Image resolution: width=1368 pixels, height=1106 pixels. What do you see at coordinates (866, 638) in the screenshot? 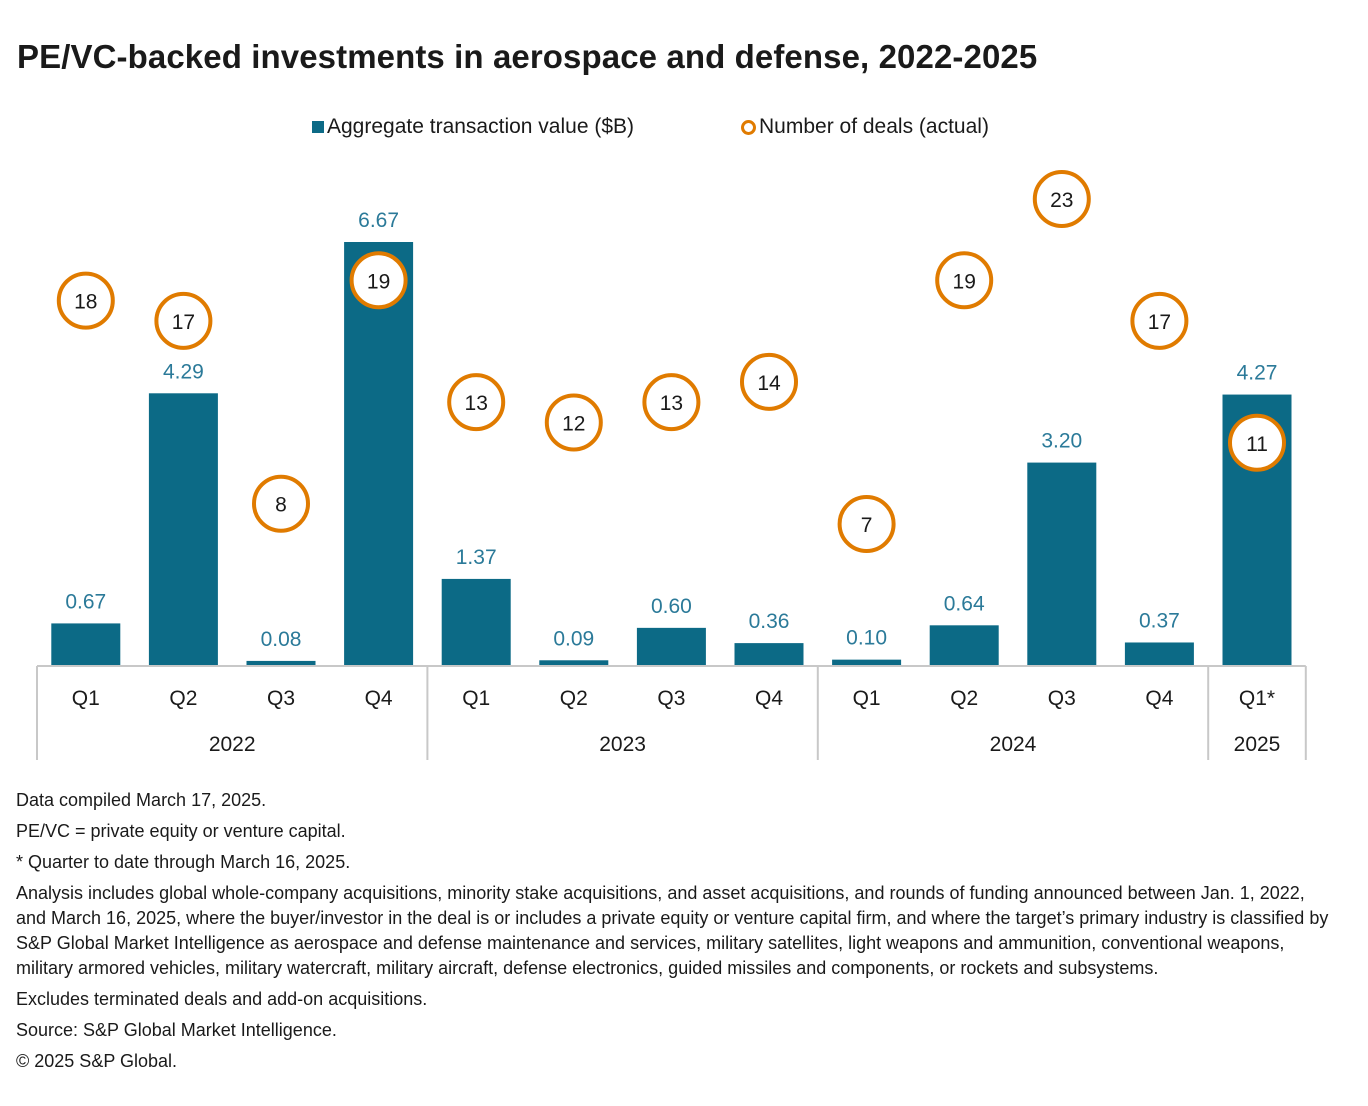
I see `bar-value-label: 0.10` at bounding box center [866, 638].